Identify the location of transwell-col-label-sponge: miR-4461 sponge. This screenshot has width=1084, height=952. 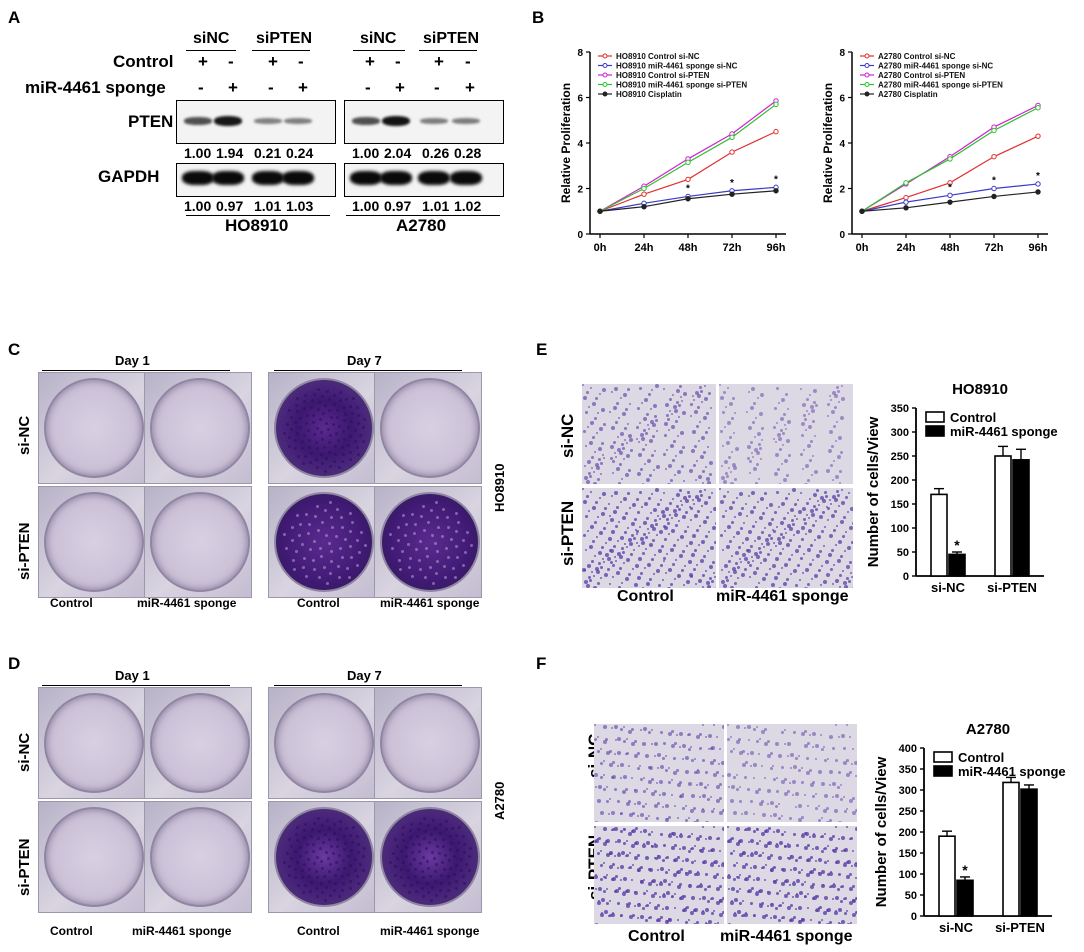
(782, 596).